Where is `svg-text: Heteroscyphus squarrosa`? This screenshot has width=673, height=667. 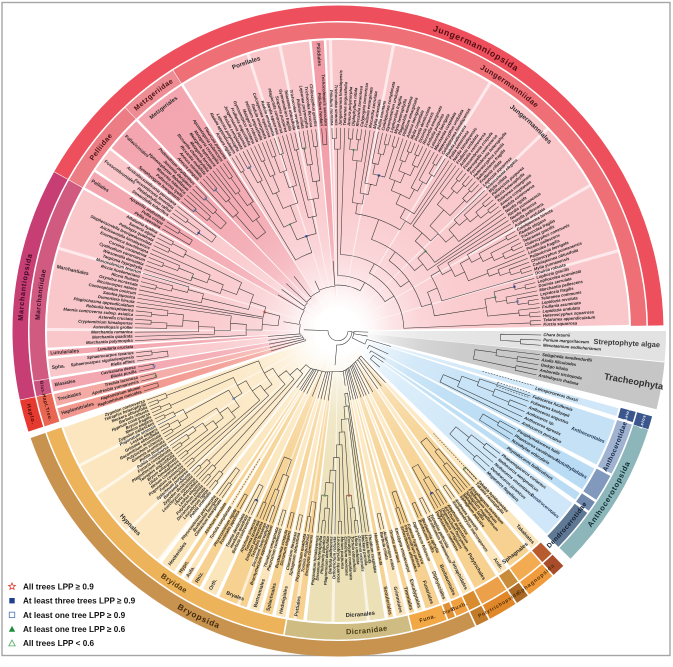 svg-text: Heteroscyphus squarrosa is located at coordinates (569, 313).